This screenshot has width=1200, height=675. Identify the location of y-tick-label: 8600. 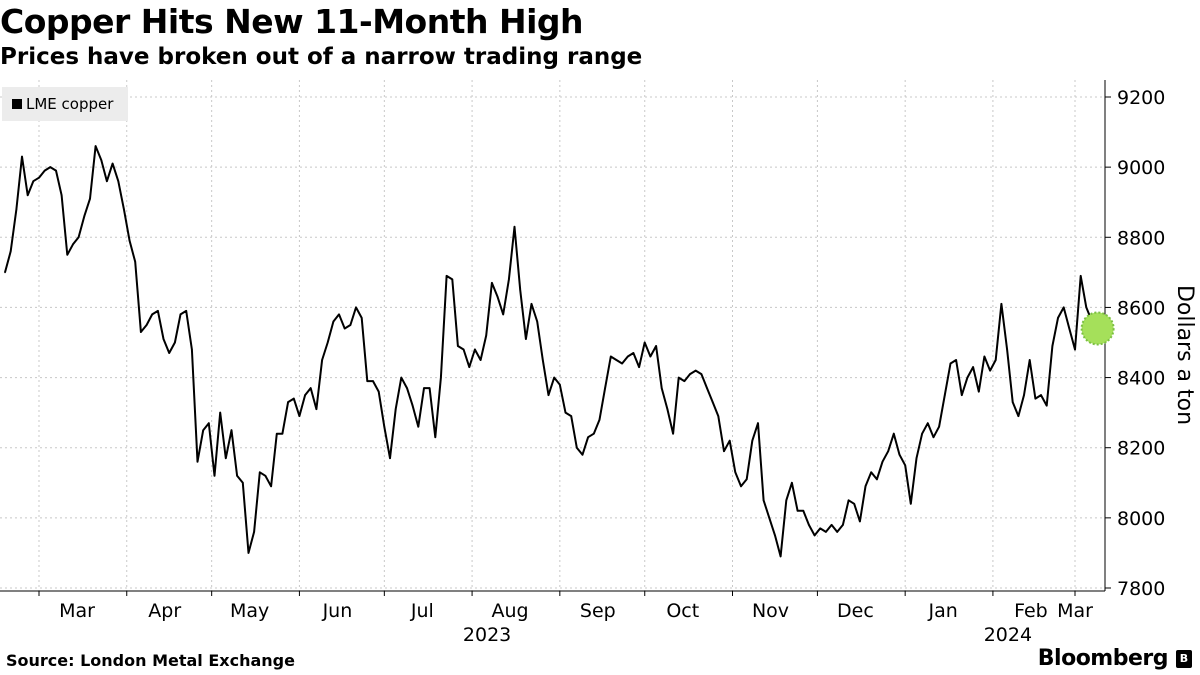
(1141, 308).